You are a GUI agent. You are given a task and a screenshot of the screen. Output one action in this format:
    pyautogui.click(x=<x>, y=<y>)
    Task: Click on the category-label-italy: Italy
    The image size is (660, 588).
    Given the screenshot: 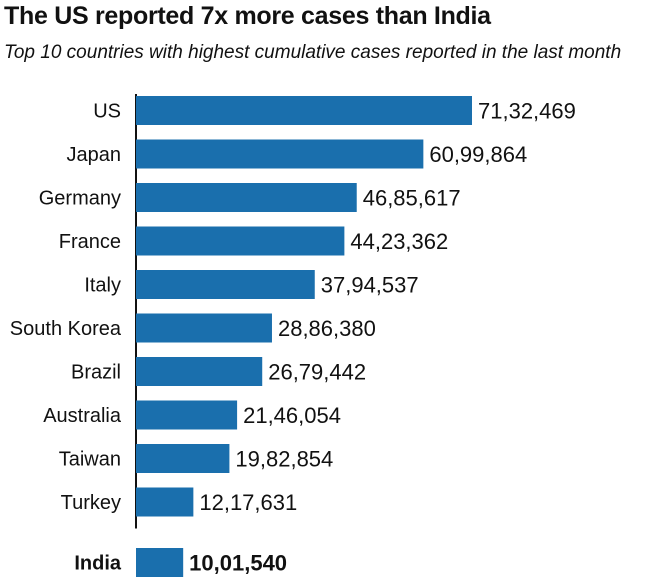 What is the action you would take?
    pyautogui.click(x=102, y=286)
    